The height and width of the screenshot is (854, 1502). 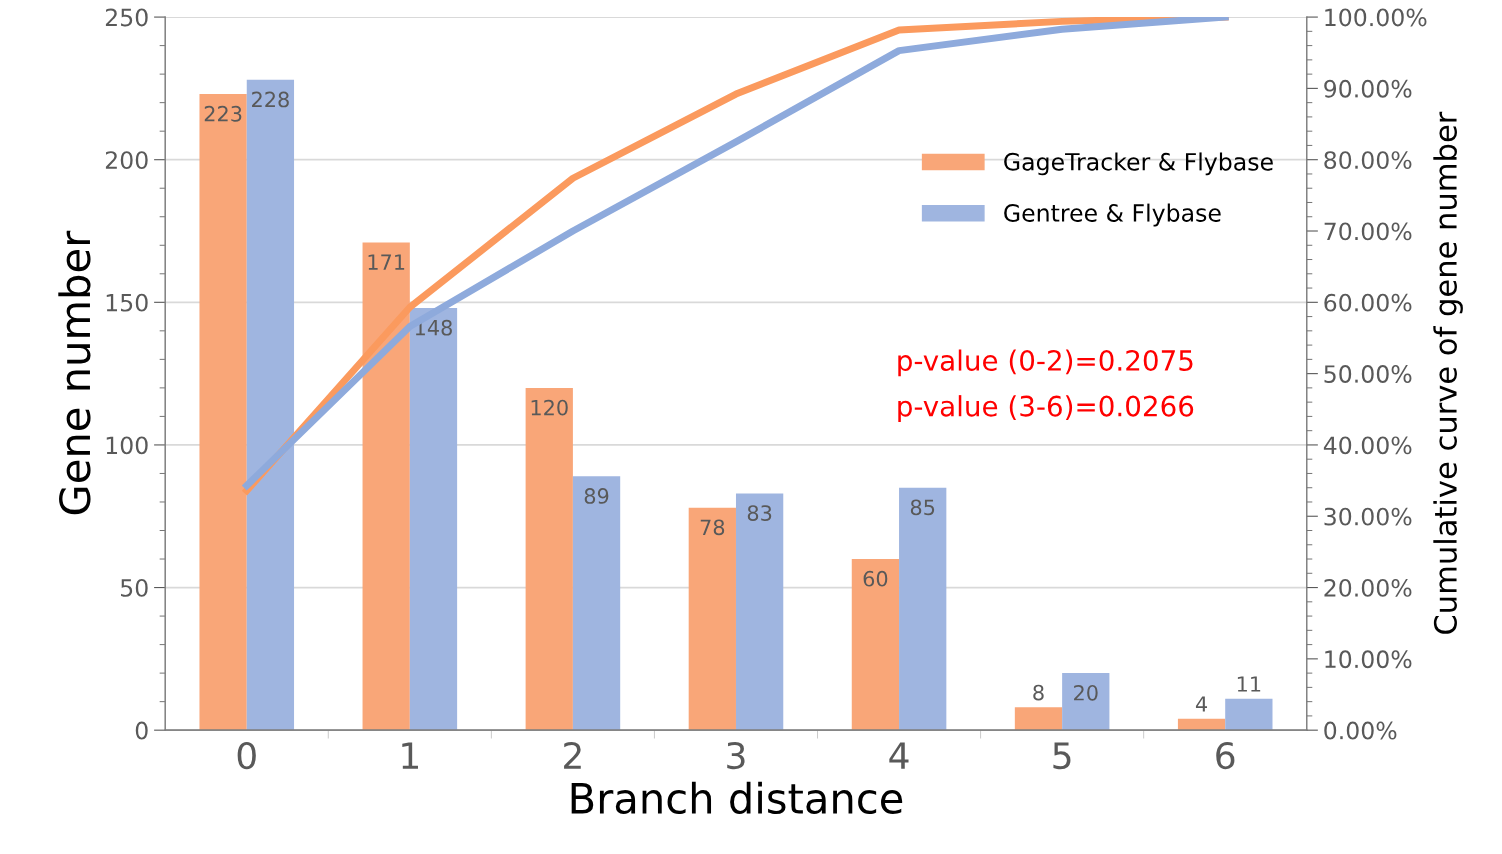 What do you see at coordinates (1368, 588) in the screenshot?
I see `y2-tick-label: 20.00%` at bounding box center [1368, 588].